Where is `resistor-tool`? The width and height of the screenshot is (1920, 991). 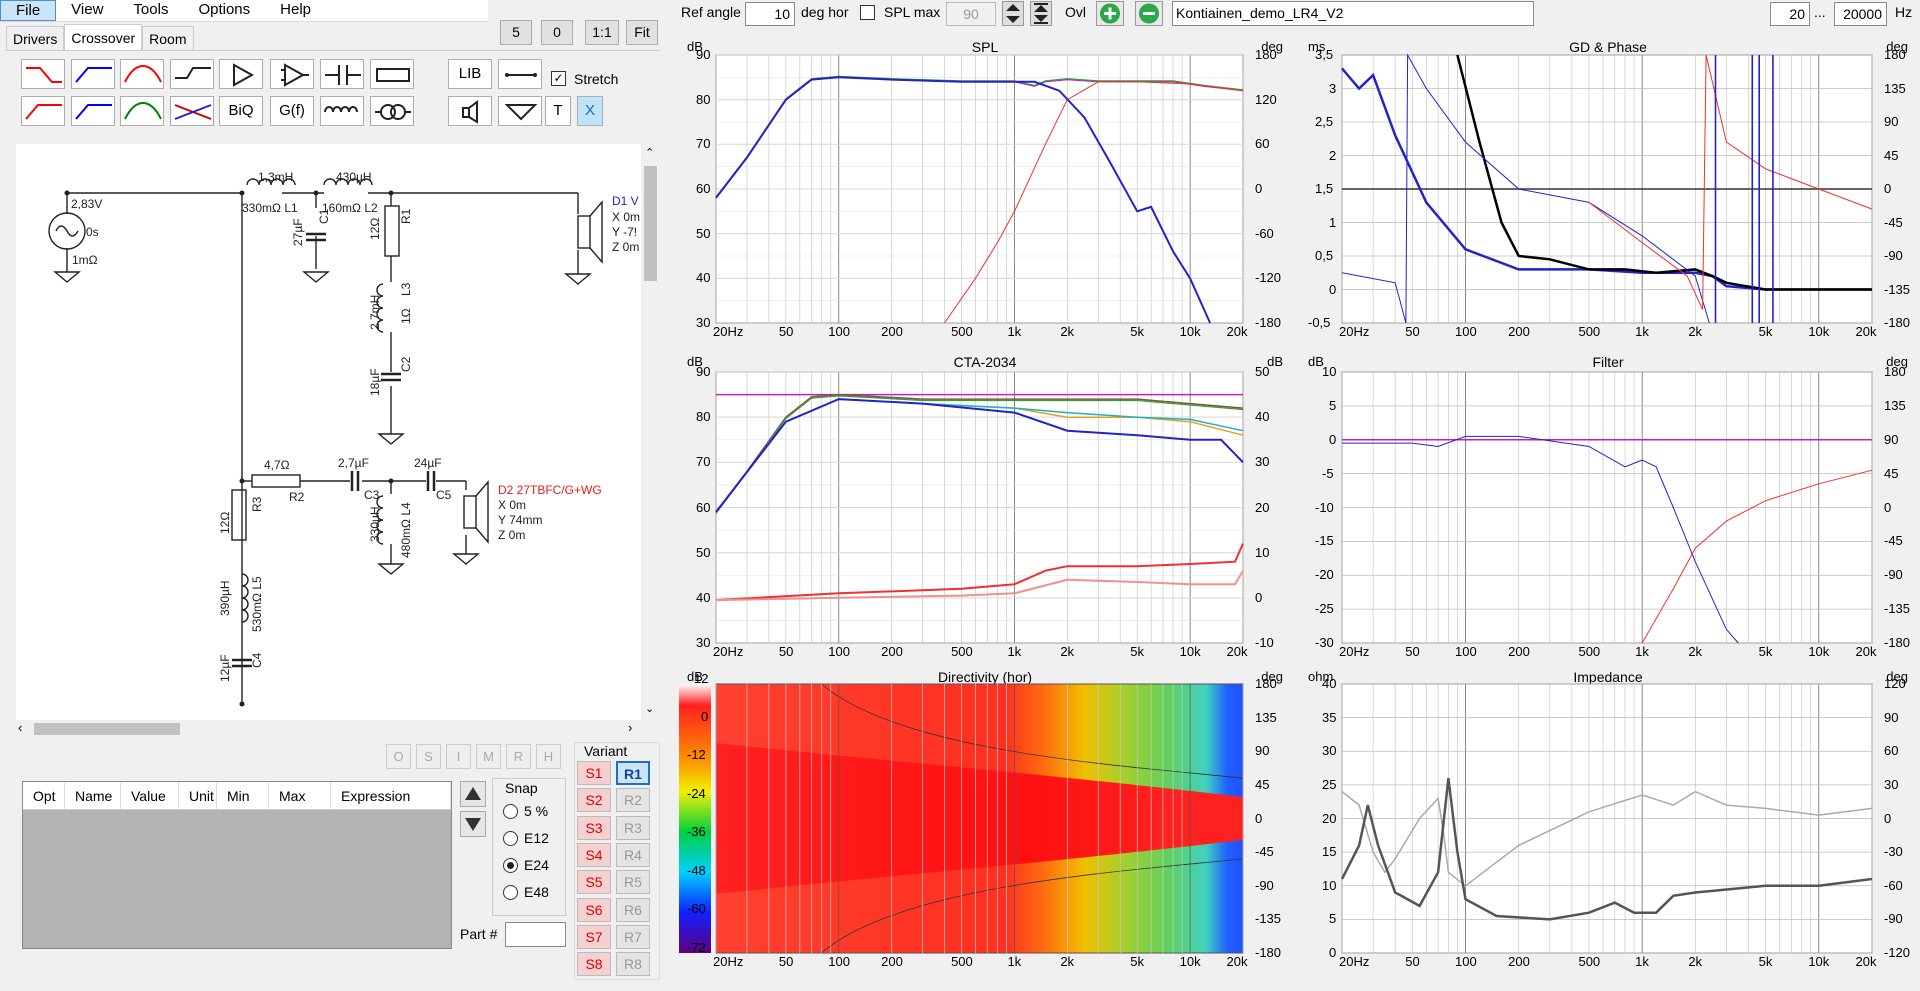
resistor-tool is located at coordinates (392, 74).